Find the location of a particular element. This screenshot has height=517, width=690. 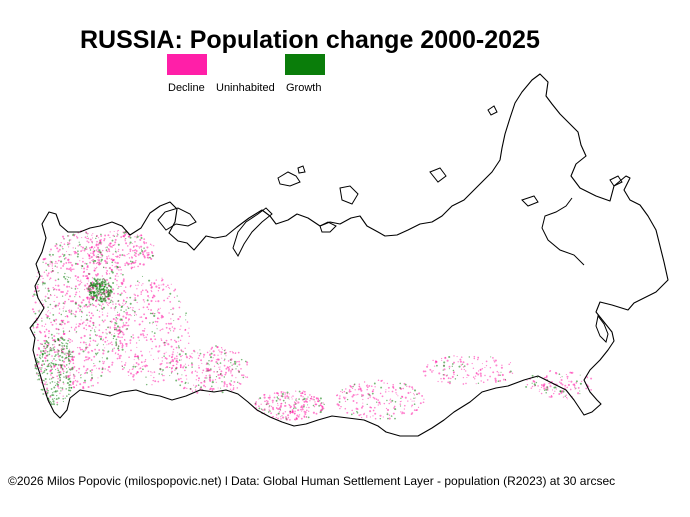

legend-label-uninhabited: Uninhabited is located at coordinates (245, 88).